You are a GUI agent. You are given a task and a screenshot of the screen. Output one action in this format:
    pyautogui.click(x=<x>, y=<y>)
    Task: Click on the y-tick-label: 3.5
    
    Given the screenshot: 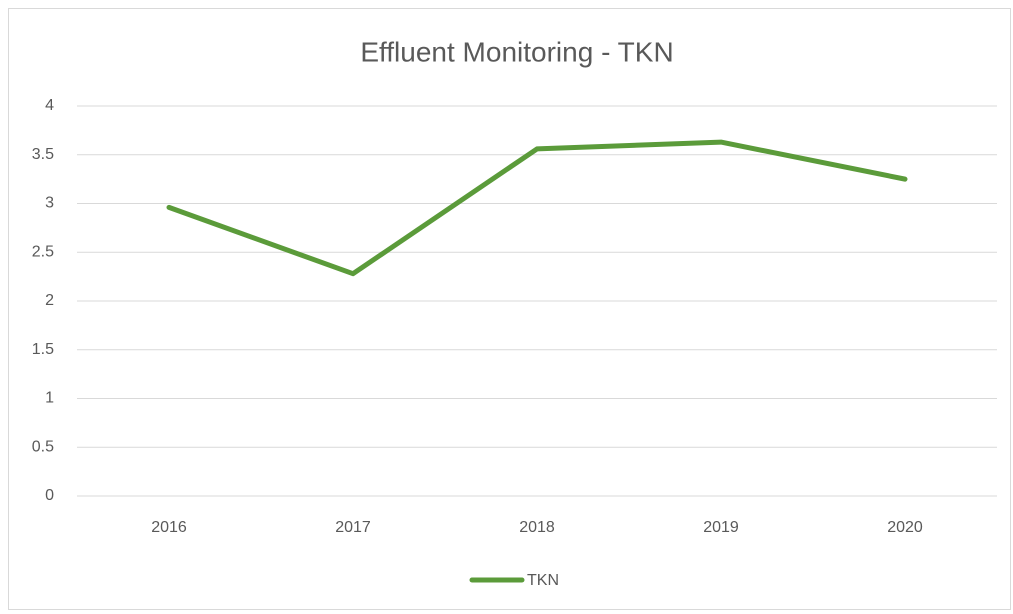 What is the action you would take?
    pyautogui.click(x=43, y=154)
    